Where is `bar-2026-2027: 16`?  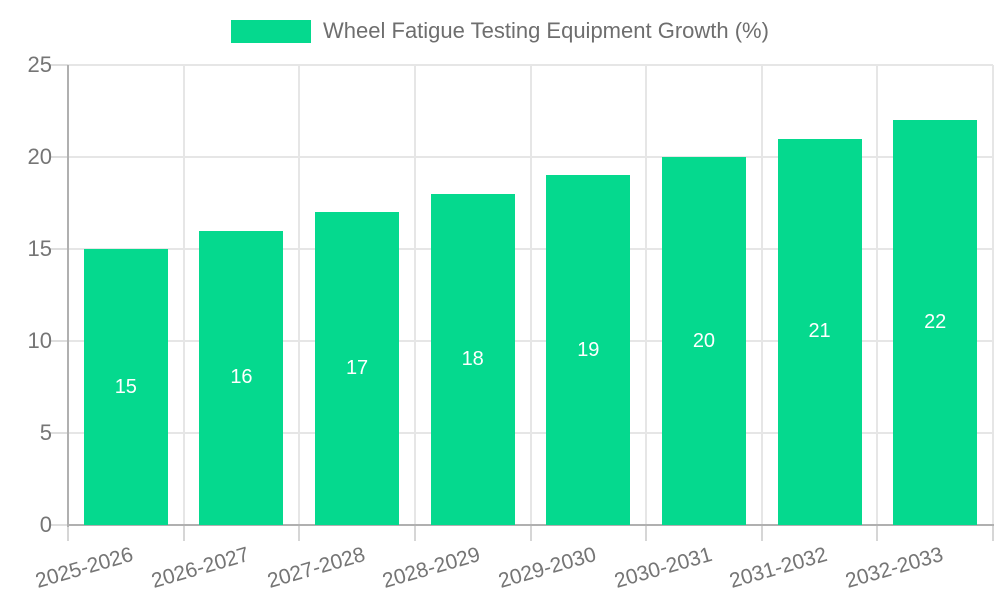
bar-2026-2027: 16 is located at coordinates (241, 377).